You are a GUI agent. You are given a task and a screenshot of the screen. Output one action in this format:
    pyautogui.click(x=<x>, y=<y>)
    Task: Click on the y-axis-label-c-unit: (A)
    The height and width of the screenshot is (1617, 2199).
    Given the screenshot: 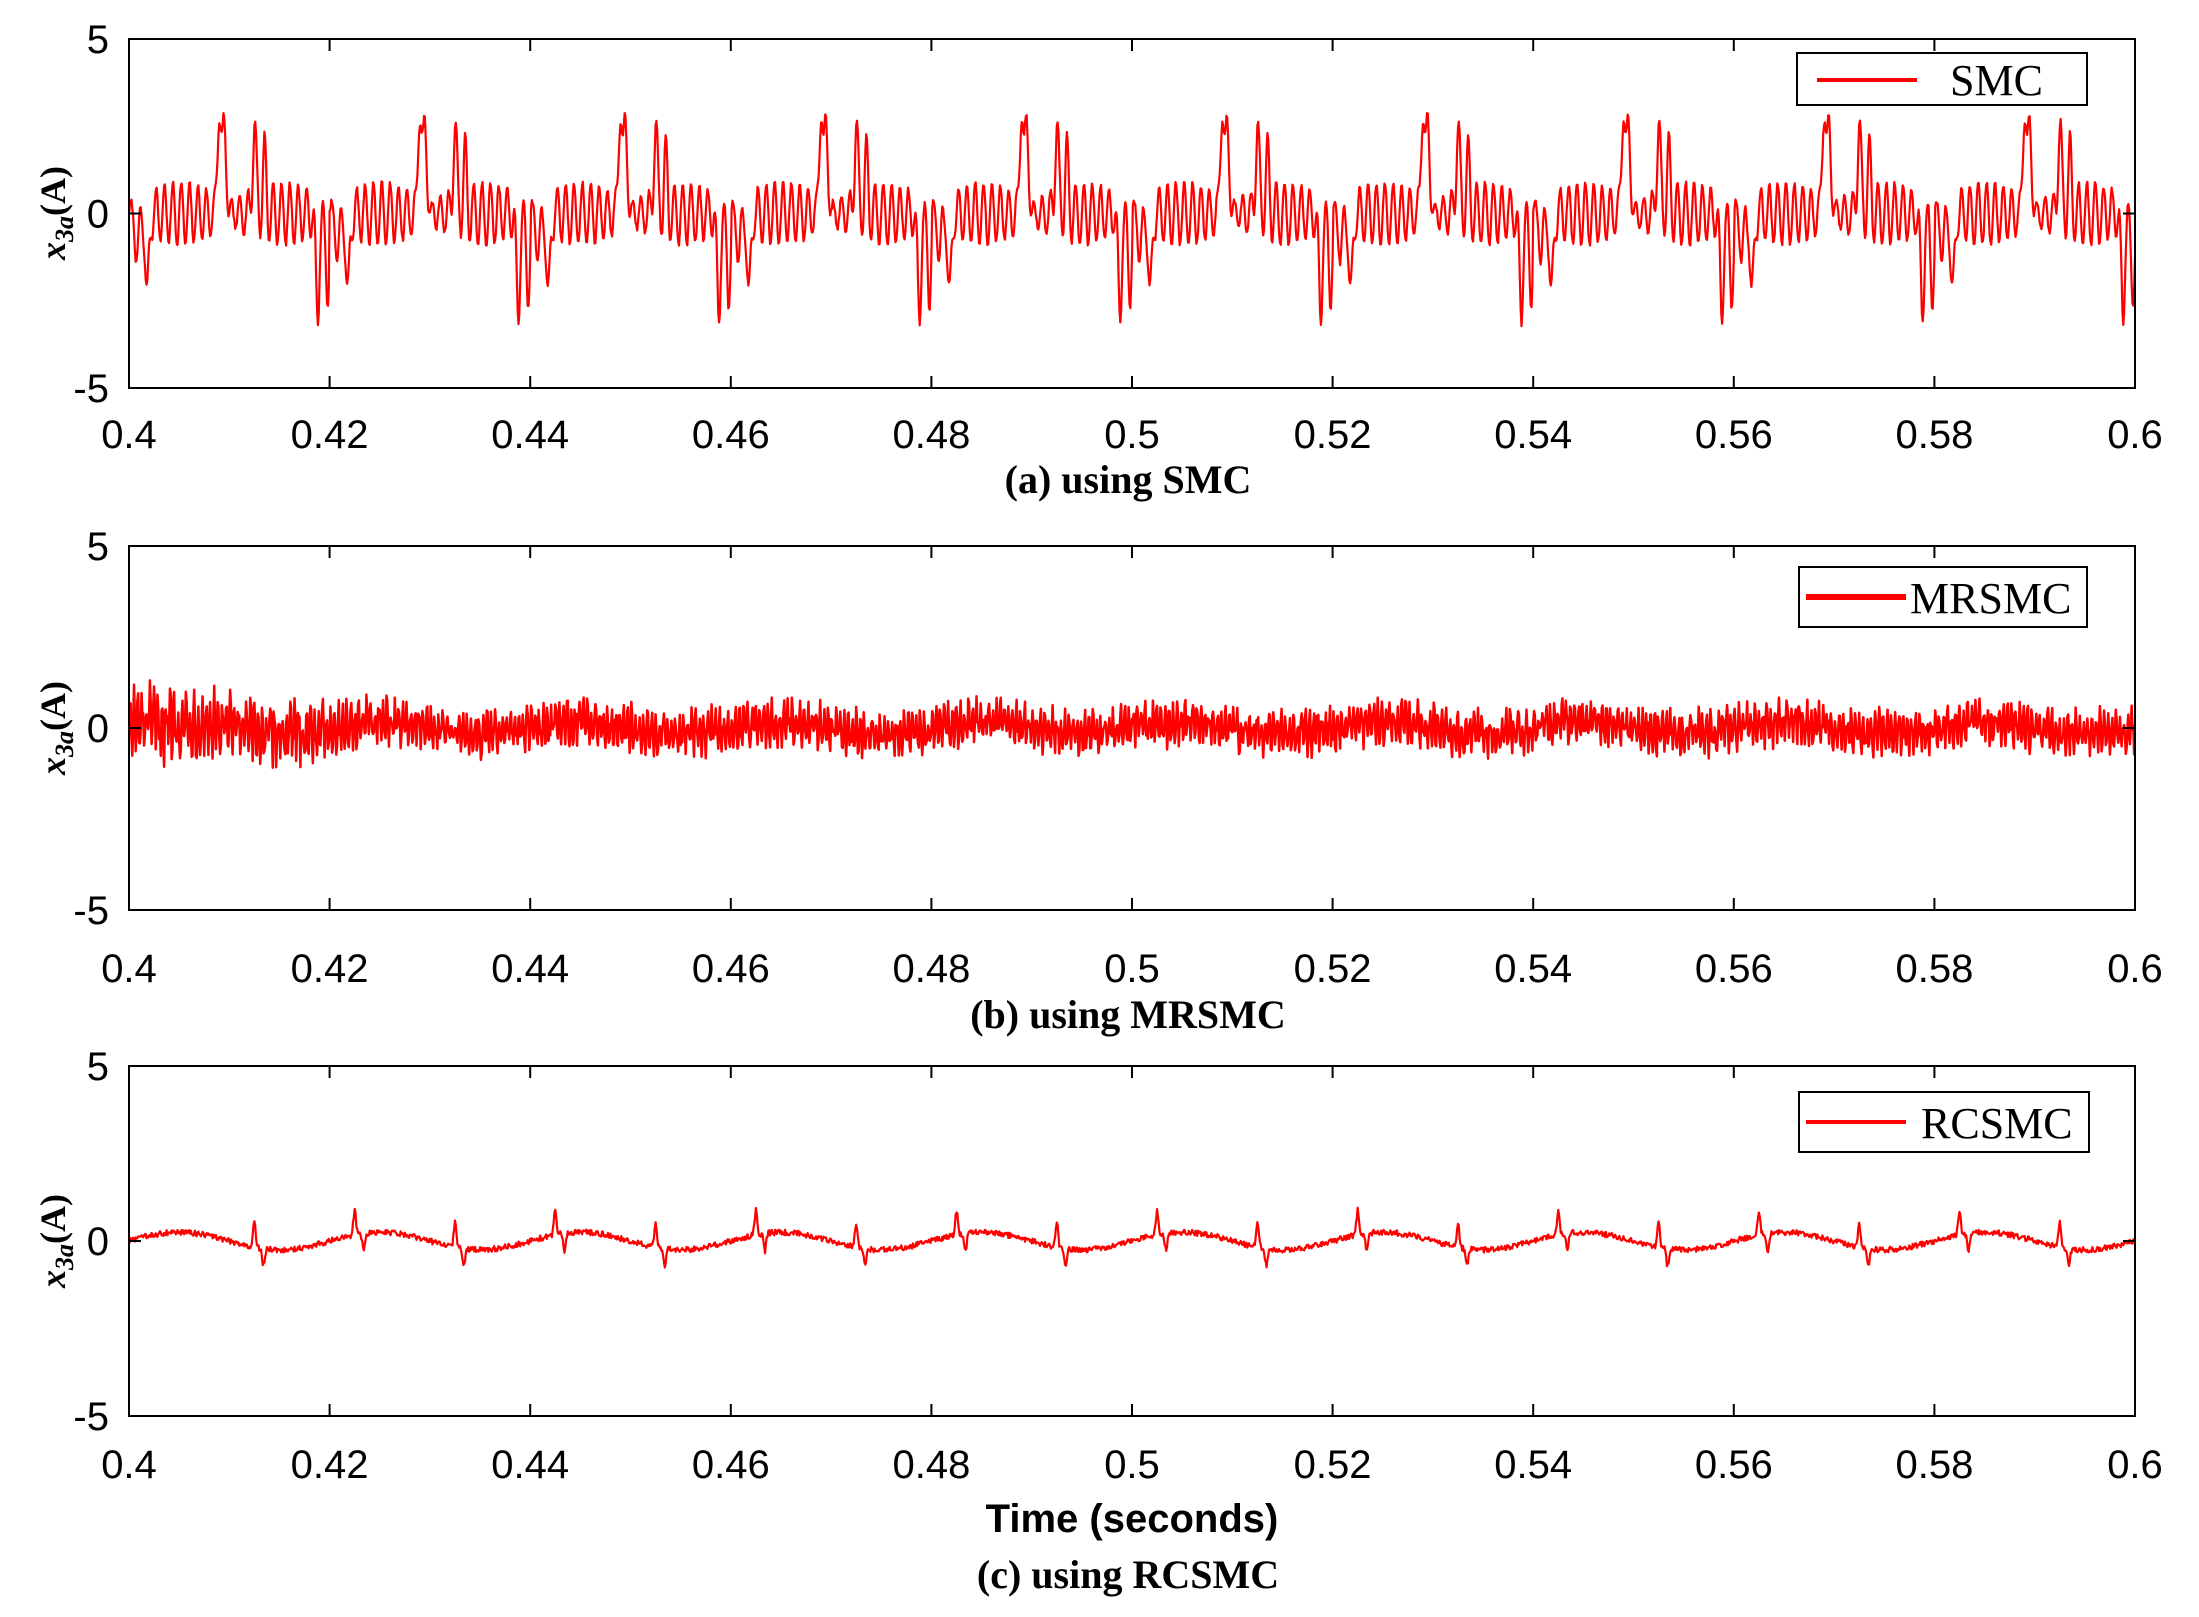 What is the action you would take?
    pyautogui.click(x=53, y=1219)
    